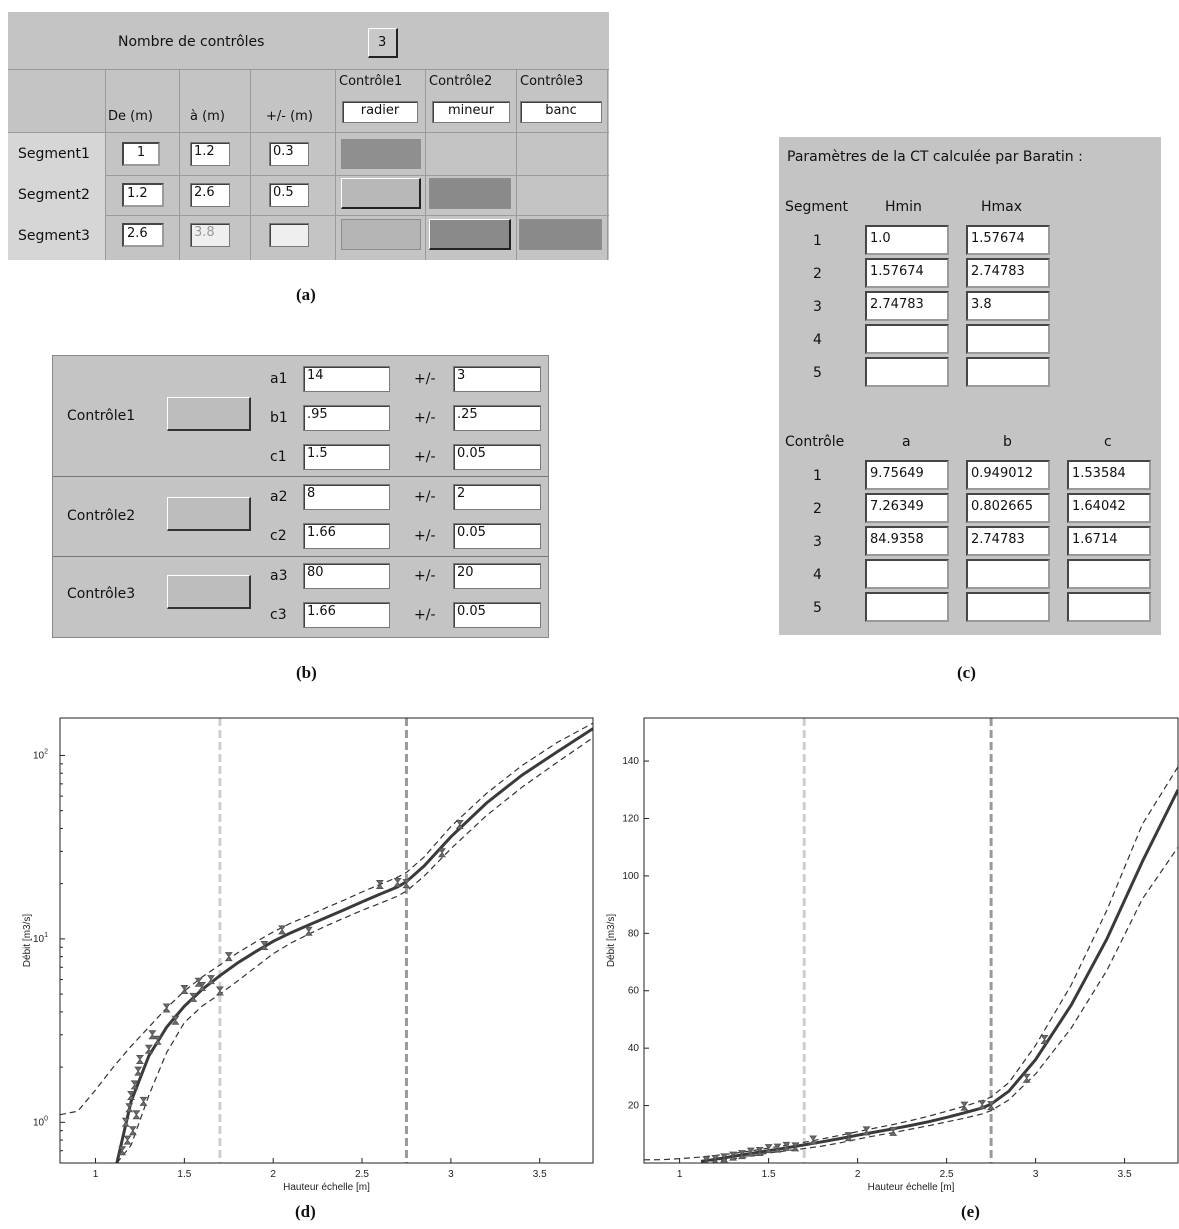 Image resolution: width=1179 pixels, height=1229 pixels. What do you see at coordinates (552, 81) in the screenshot?
I see `controle3-header: Contrôle3` at bounding box center [552, 81].